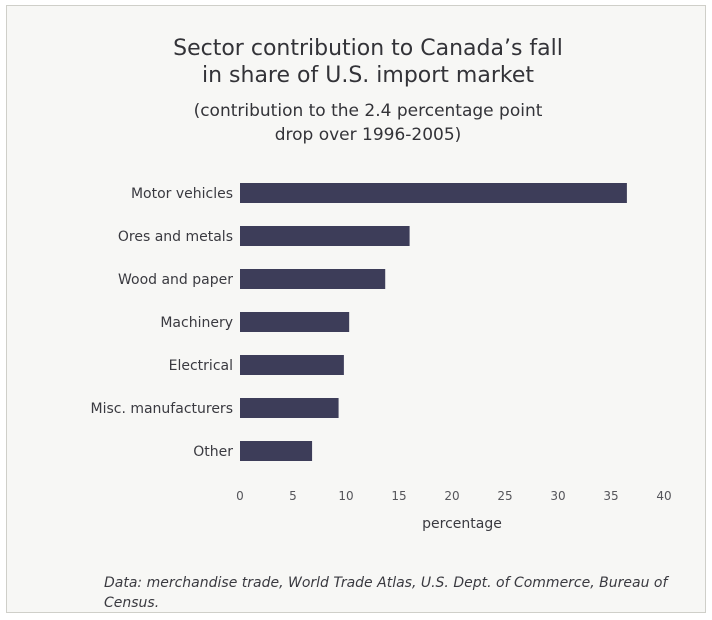 This screenshot has height=620, width=712. I want to click on category-label-electrical: Electrical, so click(201, 366).